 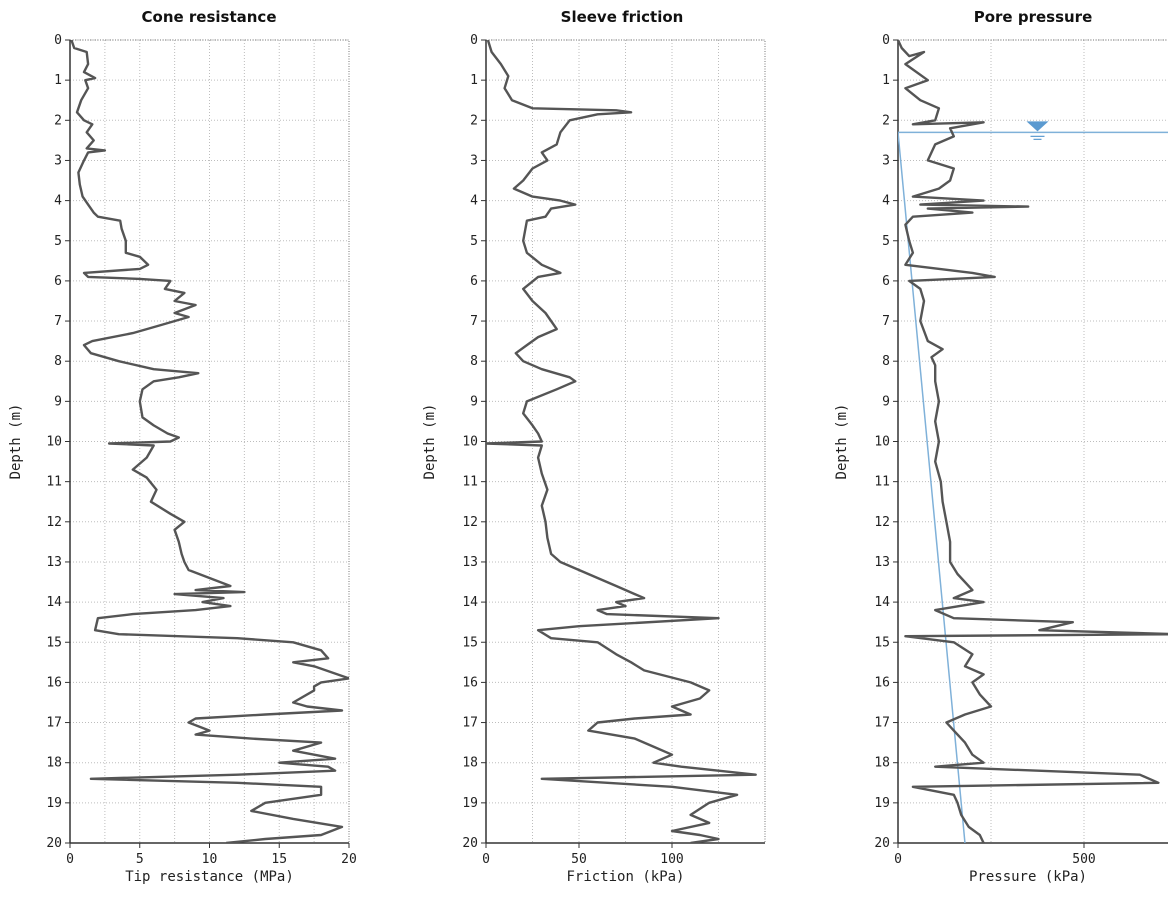 What do you see at coordinates (932, 487) in the screenshot?
I see `hydrostatic-line` at bounding box center [932, 487].